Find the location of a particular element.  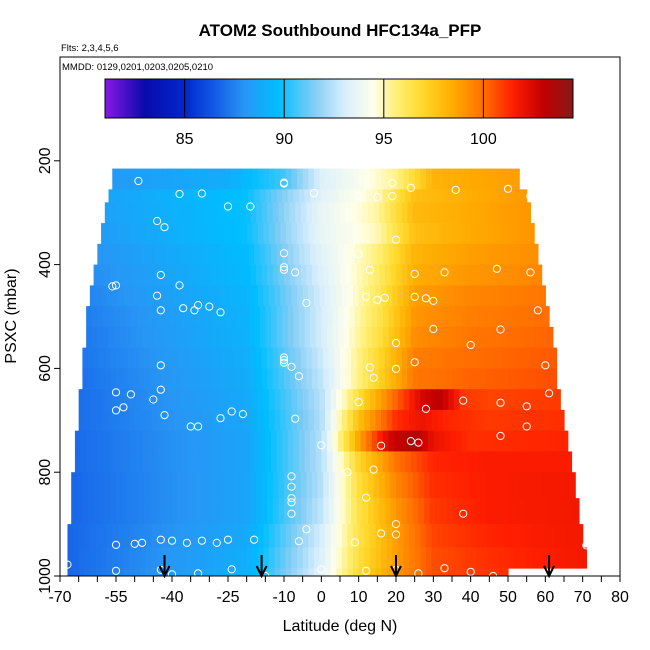

x-tick-label: 30 is located at coordinates (433, 597).